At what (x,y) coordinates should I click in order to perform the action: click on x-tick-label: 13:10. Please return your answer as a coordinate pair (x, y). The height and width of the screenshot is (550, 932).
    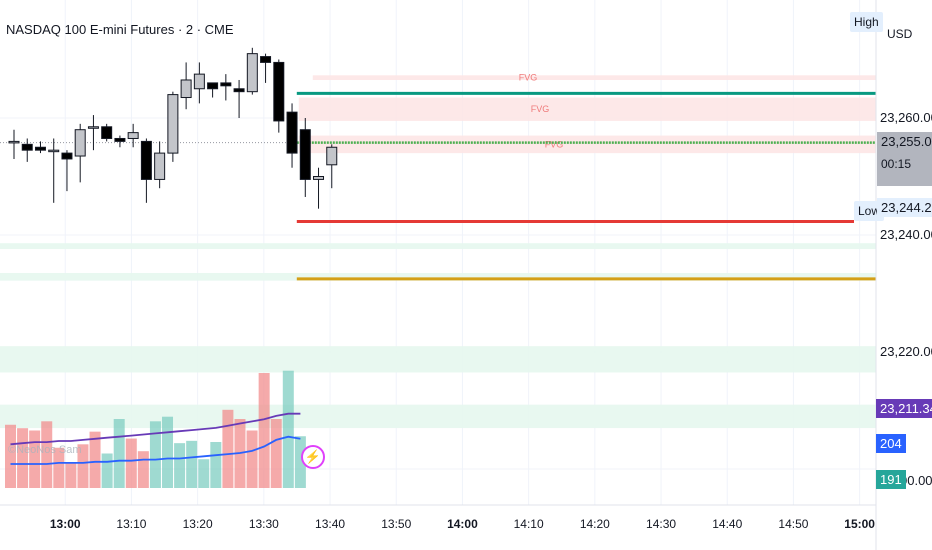
    Looking at the image, I should click on (131, 524).